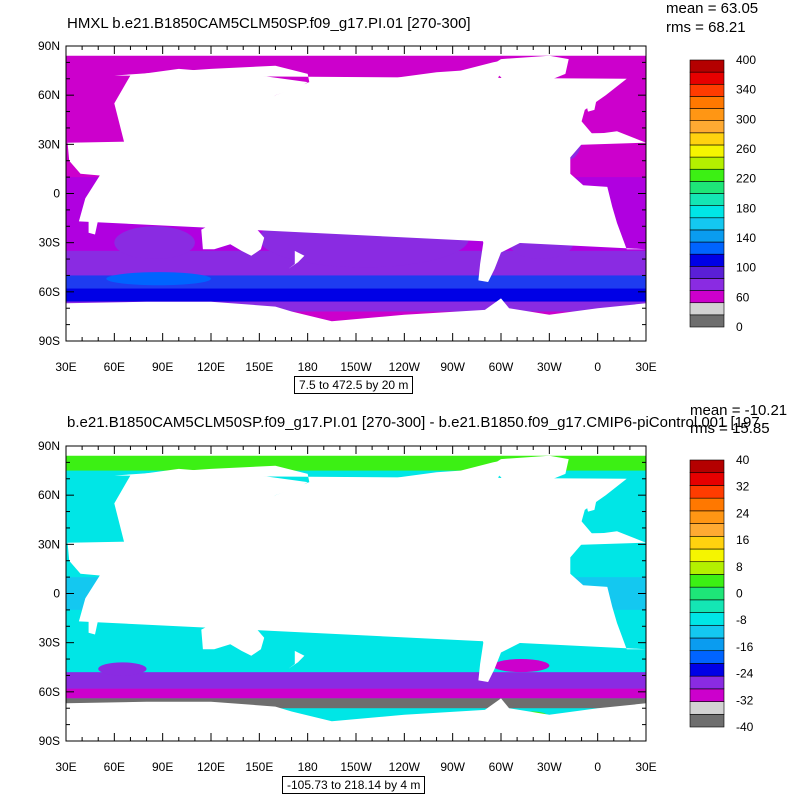  What do you see at coordinates (743, 487) in the screenshot?
I see `colorbar-label: 32` at bounding box center [743, 487].